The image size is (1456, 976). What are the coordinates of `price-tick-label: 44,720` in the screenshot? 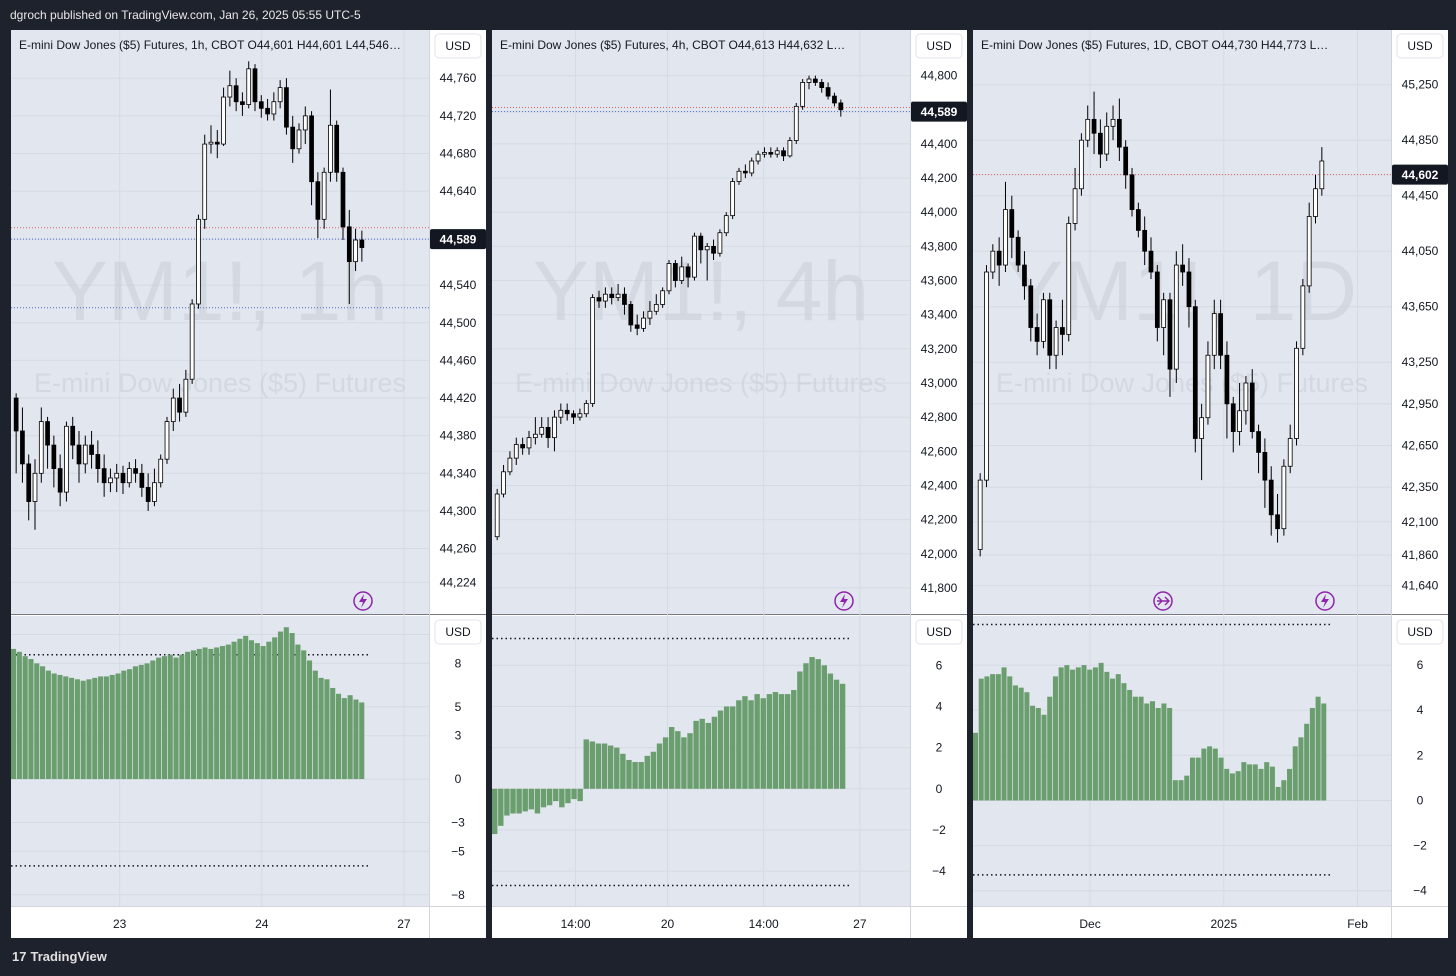 It's located at (458, 116).